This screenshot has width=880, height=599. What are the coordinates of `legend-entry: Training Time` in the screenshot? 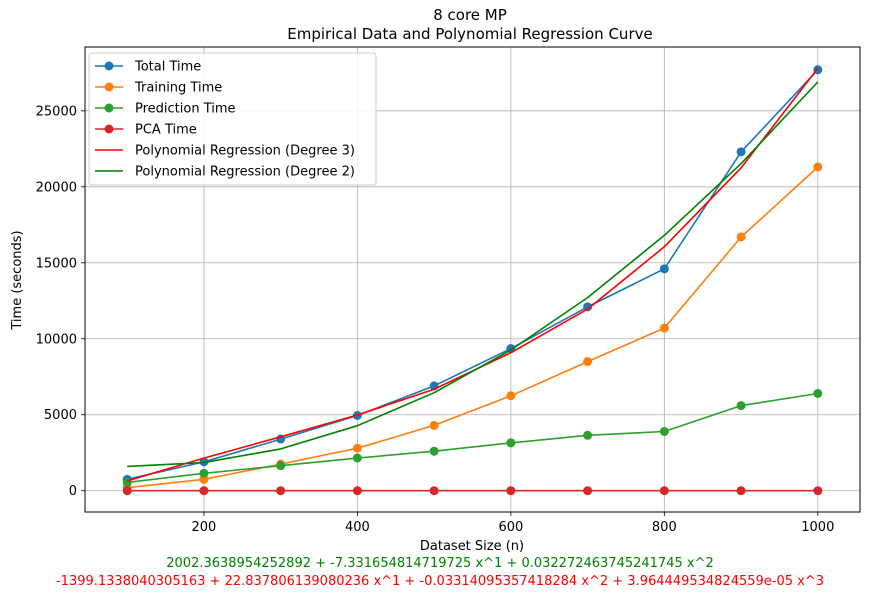 It's located at (158, 88).